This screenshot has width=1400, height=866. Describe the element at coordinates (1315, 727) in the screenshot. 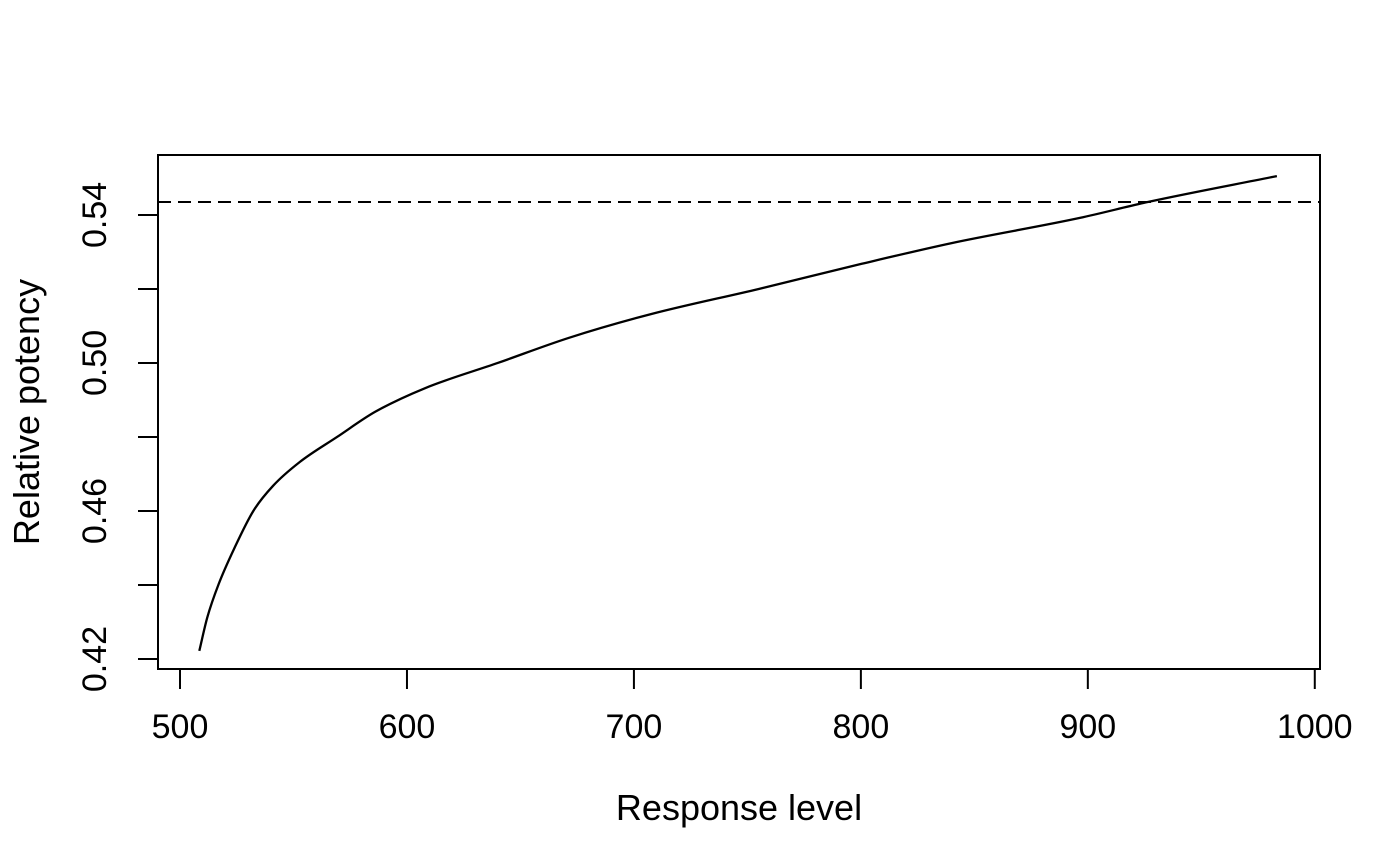

I see `x-tick-label: 1000` at that location.